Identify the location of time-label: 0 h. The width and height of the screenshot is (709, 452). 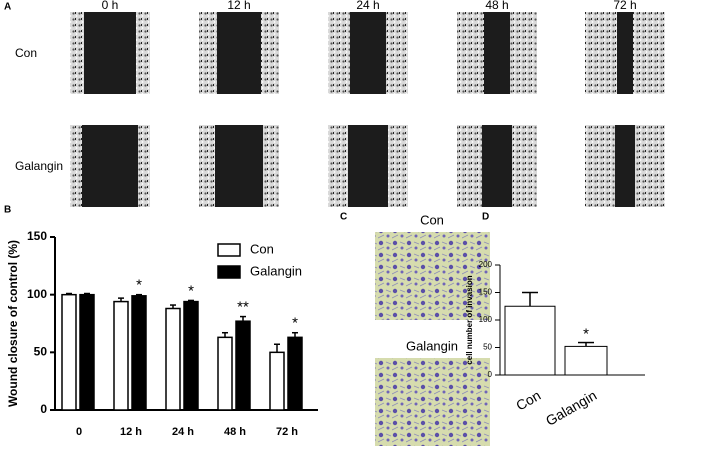
(110, 6).